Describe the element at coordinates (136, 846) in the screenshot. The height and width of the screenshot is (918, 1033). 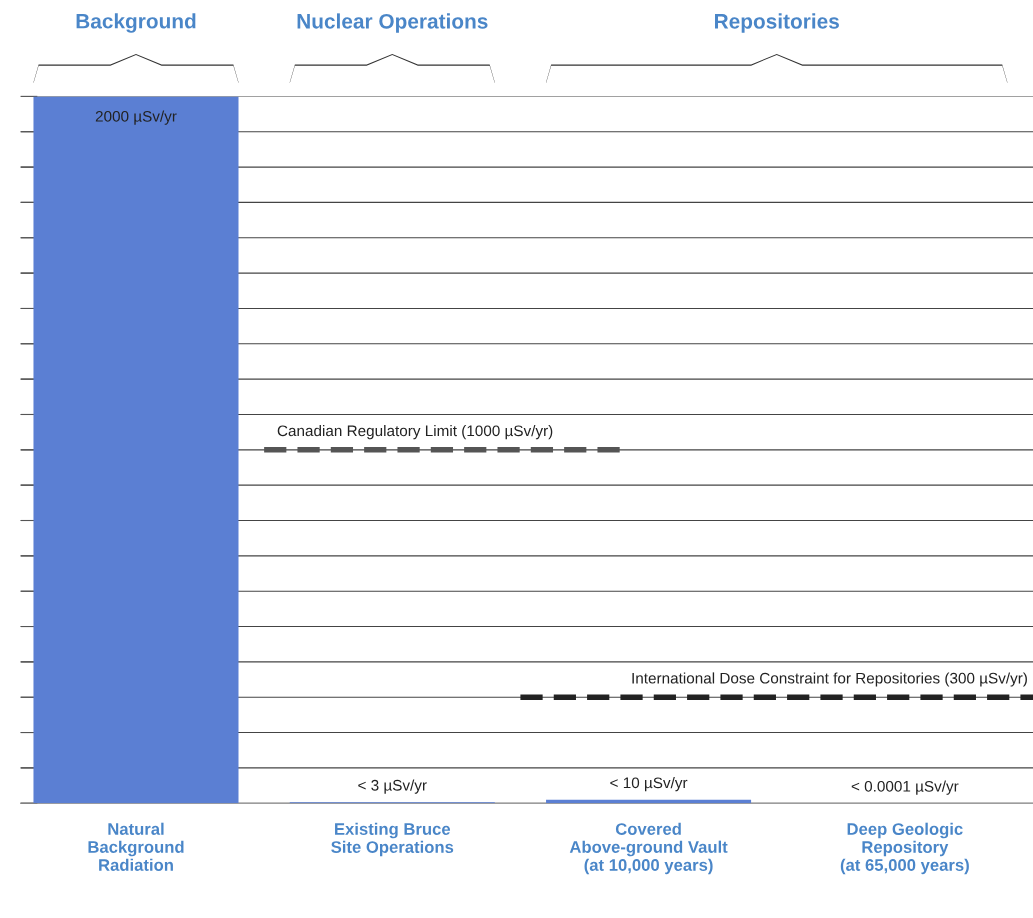
I see `x-tick-label: Natural Background Radiation` at that location.